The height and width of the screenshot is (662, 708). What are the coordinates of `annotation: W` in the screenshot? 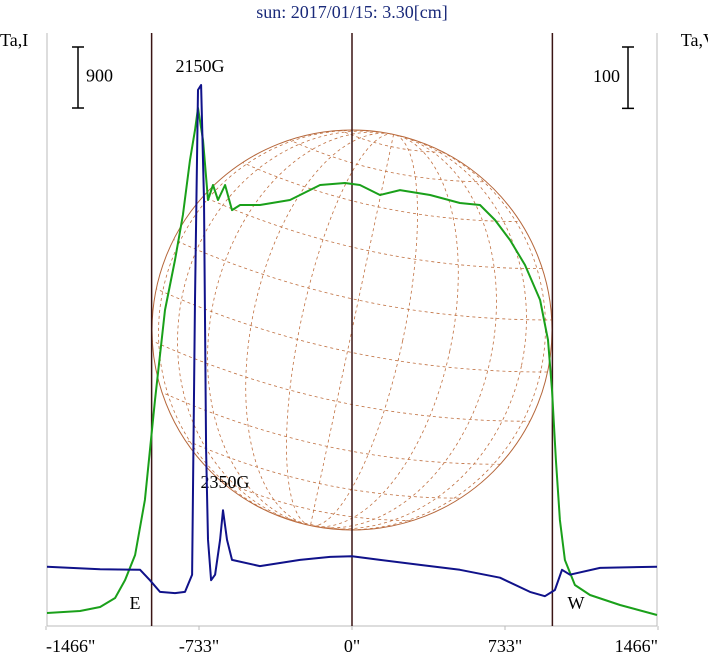 It's located at (576, 603).